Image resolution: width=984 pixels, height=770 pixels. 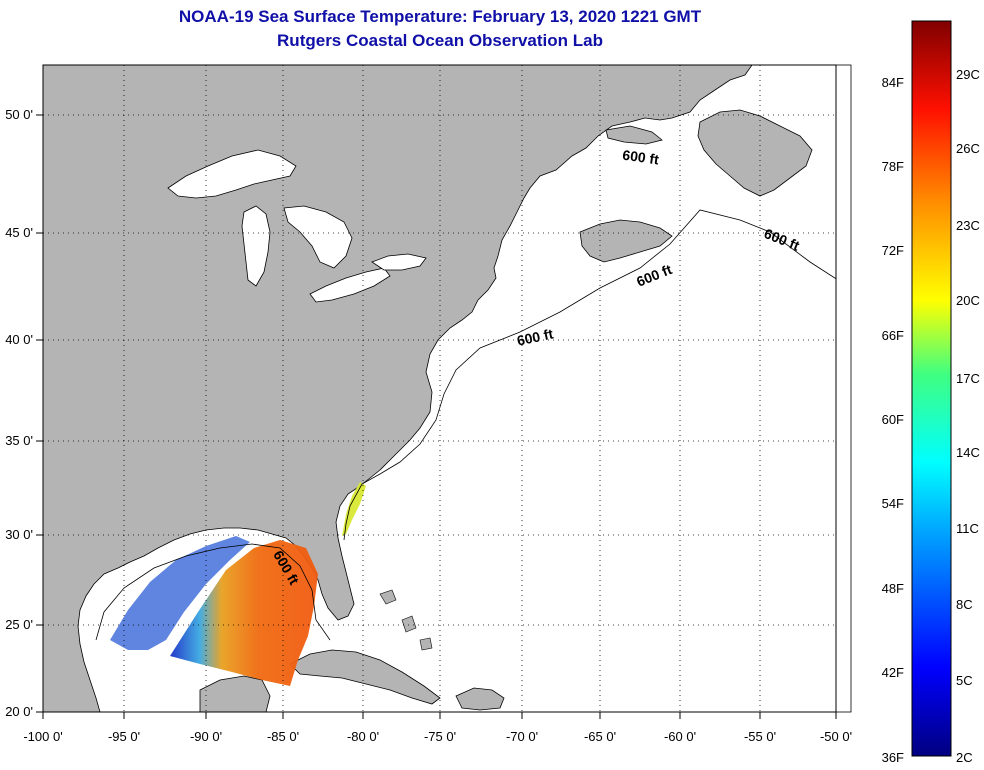 I want to click on lon-label: -65 0', so click(x=600, y=736).